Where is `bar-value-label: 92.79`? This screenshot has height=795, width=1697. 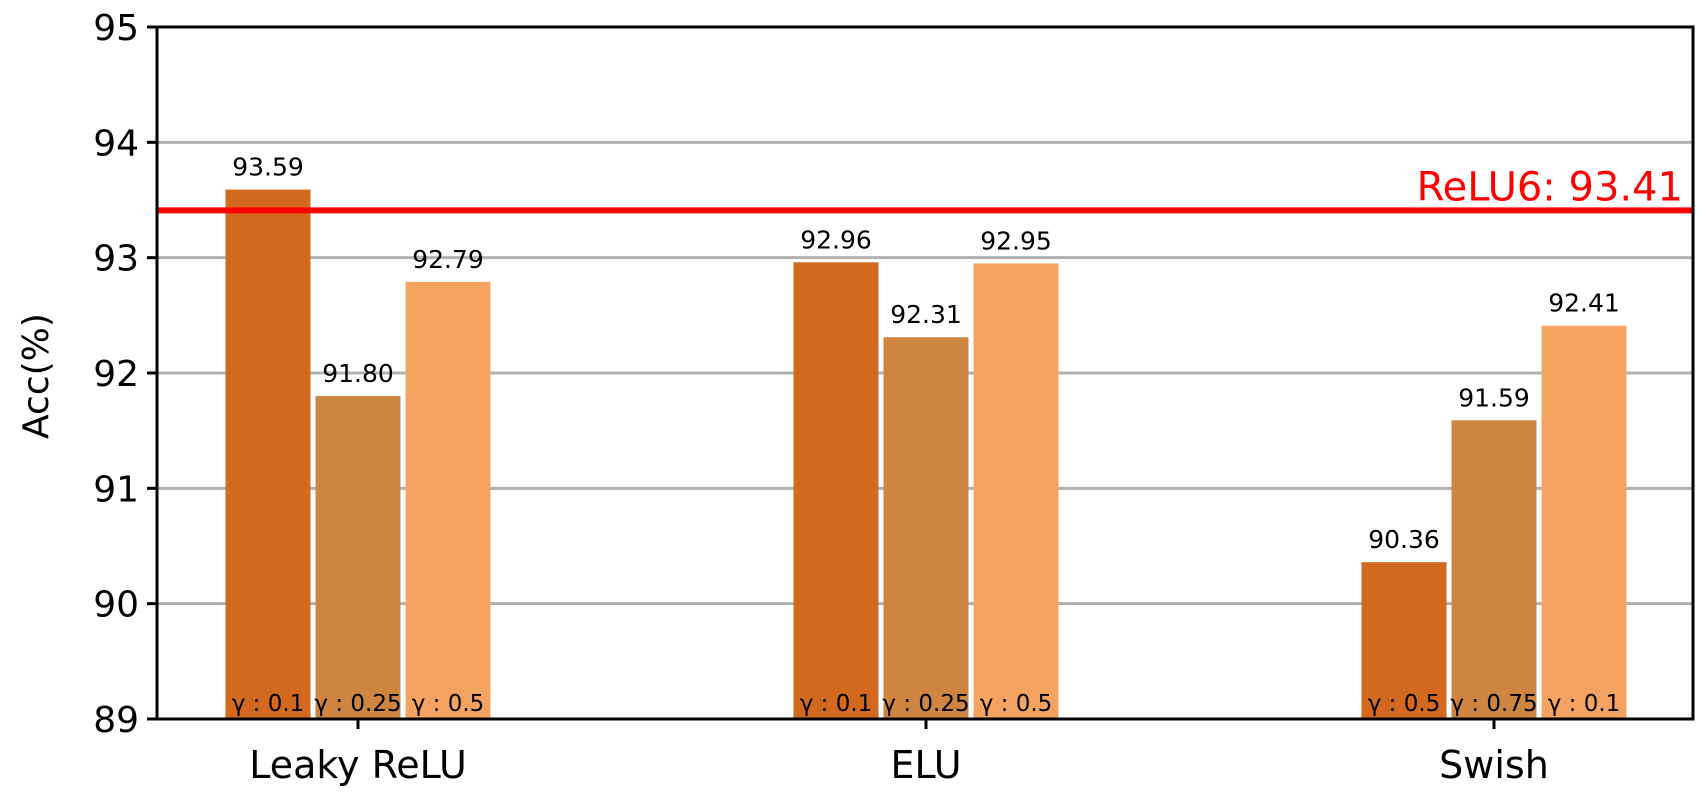 bar-value-label: 92.79 is located at coordinates (448, 259).